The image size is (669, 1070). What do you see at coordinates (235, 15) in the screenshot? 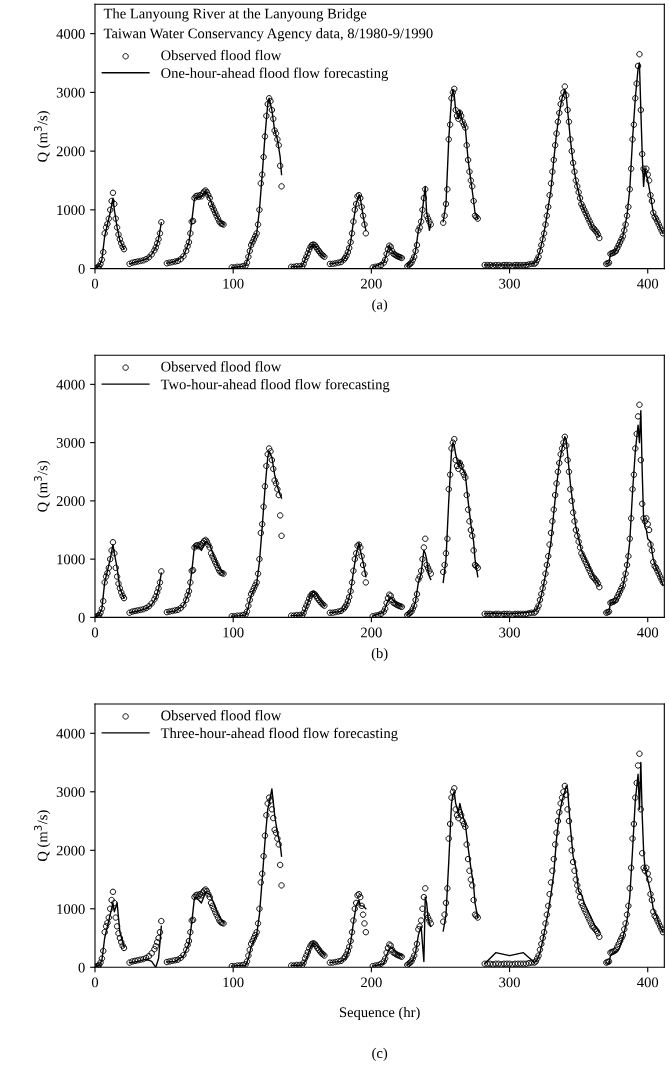
I see `chart-title: The Lanyoung River at the Lanyoung Bridge` at bounding box center [235, 15].